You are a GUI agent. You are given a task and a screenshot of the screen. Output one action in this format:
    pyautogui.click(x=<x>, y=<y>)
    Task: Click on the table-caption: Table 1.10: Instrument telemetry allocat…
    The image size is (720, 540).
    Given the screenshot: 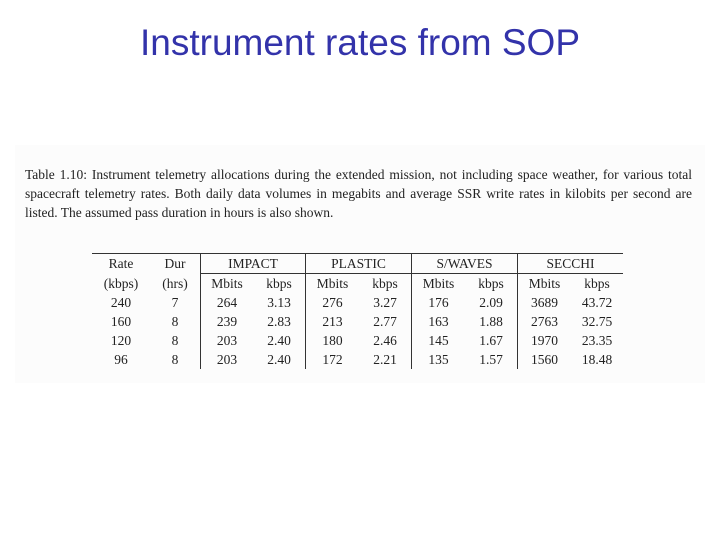 What is the action you would take?
    pyautogui.click(x=358, y=193)
    